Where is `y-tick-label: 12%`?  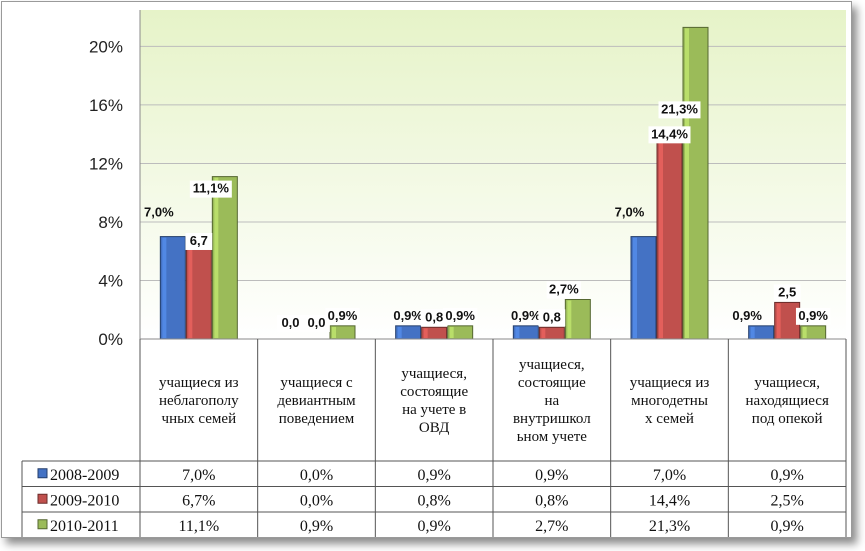
y-tick-label: 12% is located at coordinates (106, 163).